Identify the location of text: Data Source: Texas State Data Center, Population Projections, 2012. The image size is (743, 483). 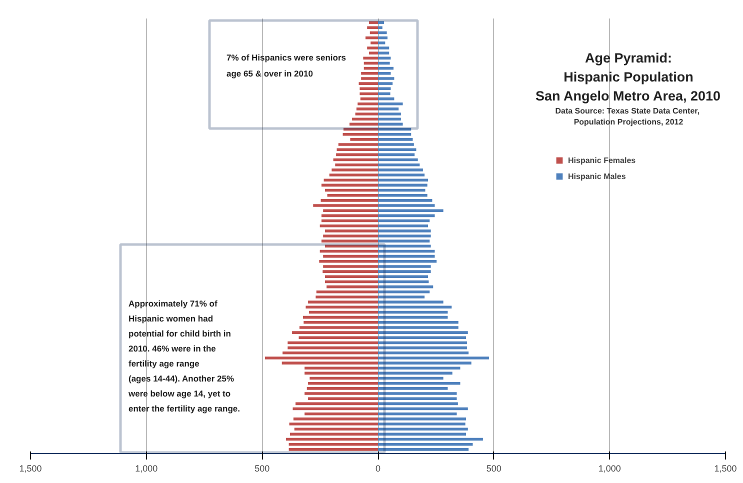
(627, 116).